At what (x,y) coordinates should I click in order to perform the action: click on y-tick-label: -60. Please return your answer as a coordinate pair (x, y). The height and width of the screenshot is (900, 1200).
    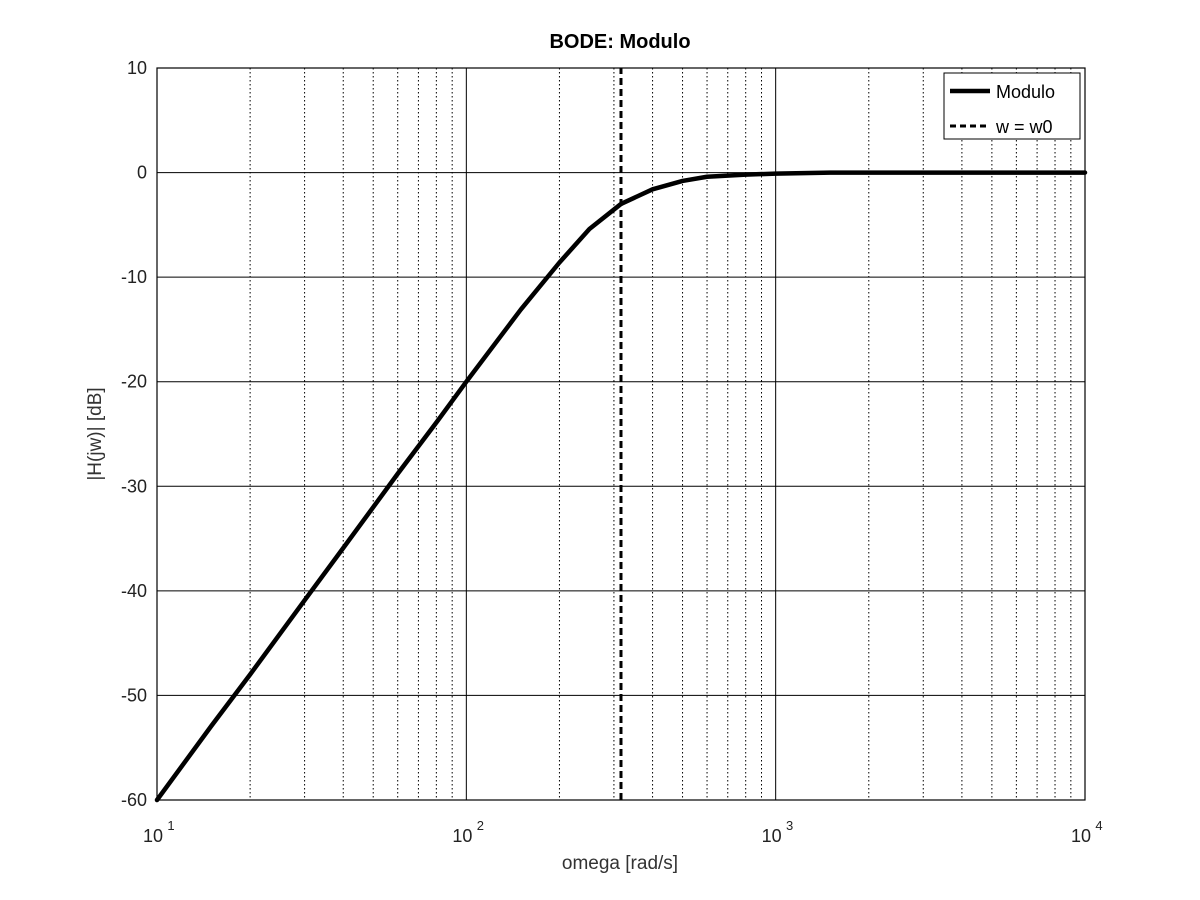
    Looking at the image, I should click on (134, 800).